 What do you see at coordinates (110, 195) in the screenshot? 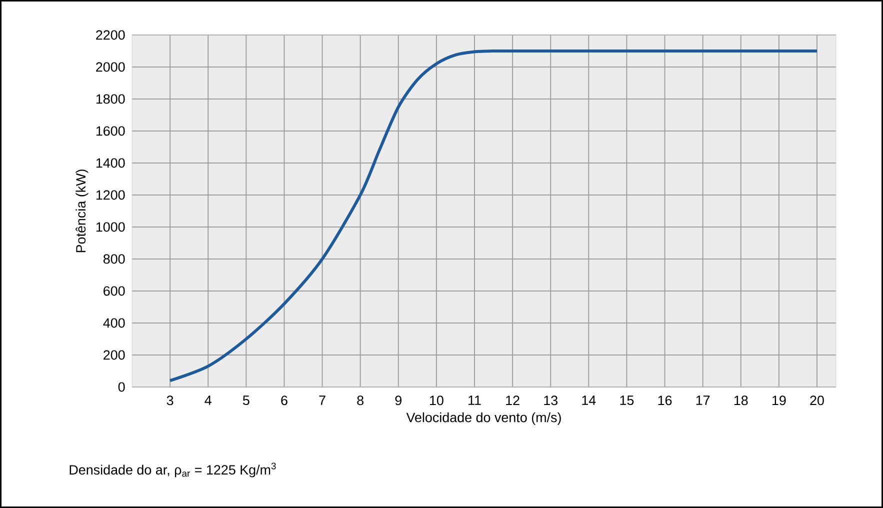
I see `y-tick-label: 1200` at bounding box center [110, 195].